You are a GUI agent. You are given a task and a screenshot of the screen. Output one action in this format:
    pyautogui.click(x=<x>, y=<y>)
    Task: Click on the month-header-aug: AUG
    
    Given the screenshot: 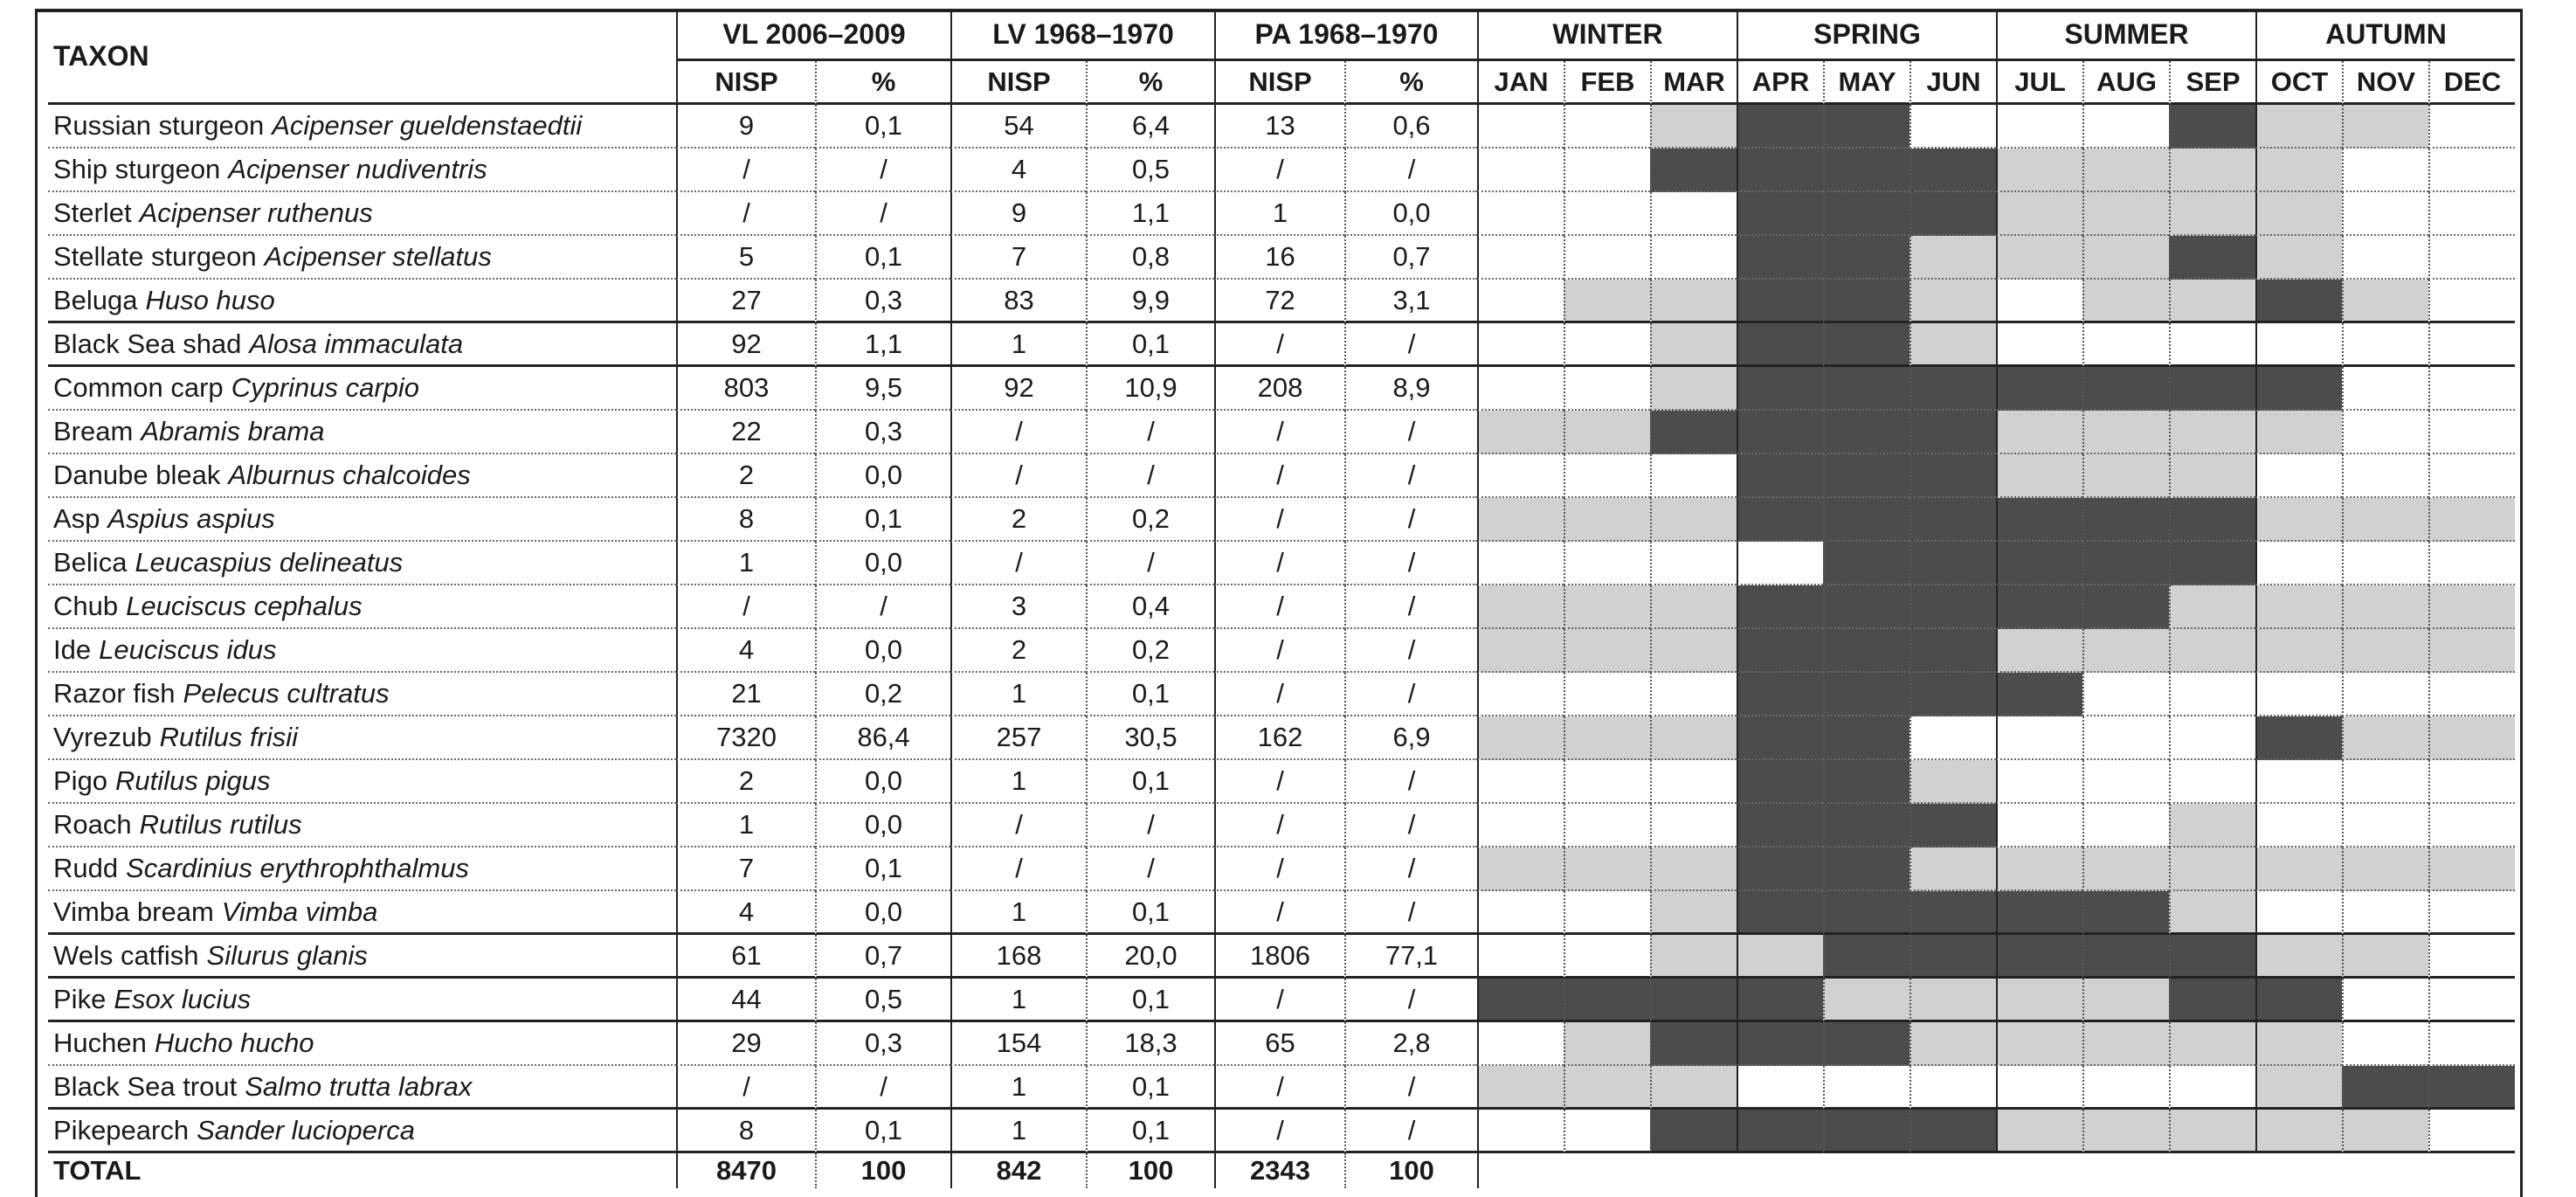 What is the action you would take?
    pyautogui.click(x=2125, y=83)
    